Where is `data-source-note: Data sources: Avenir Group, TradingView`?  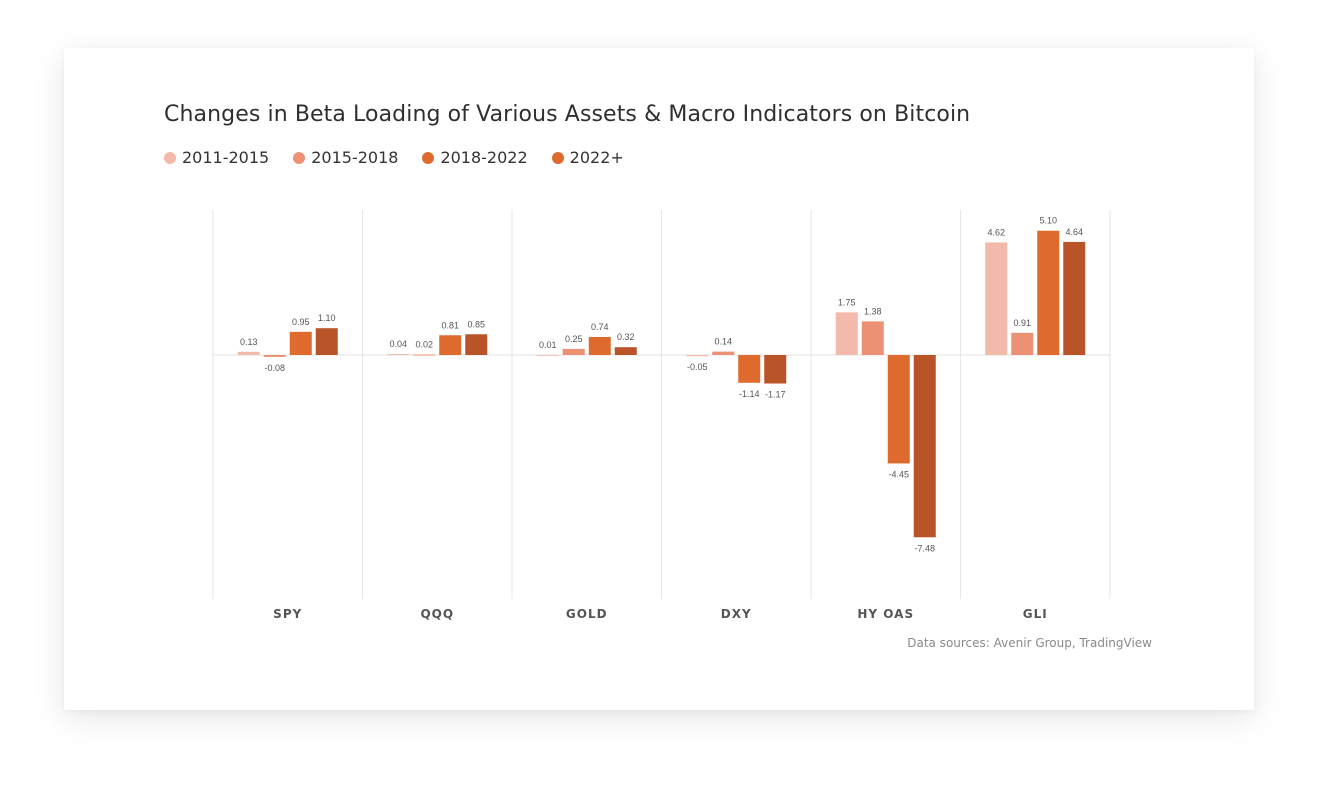 data-source-note: Data sources: Avenir Group, TradingView is located at coordinates (1029, 643).